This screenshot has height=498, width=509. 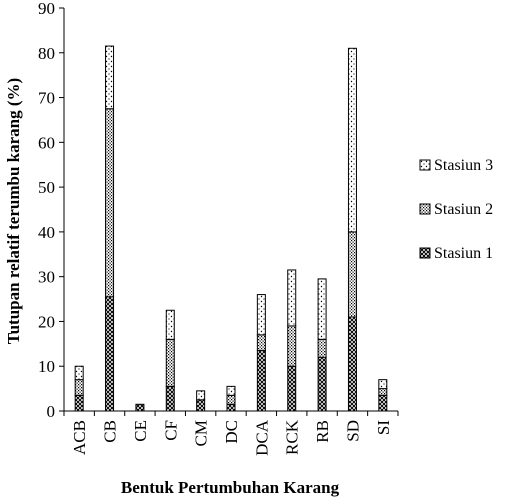 I want to click on x-tick-label: CF, so click(x=170, y=430).